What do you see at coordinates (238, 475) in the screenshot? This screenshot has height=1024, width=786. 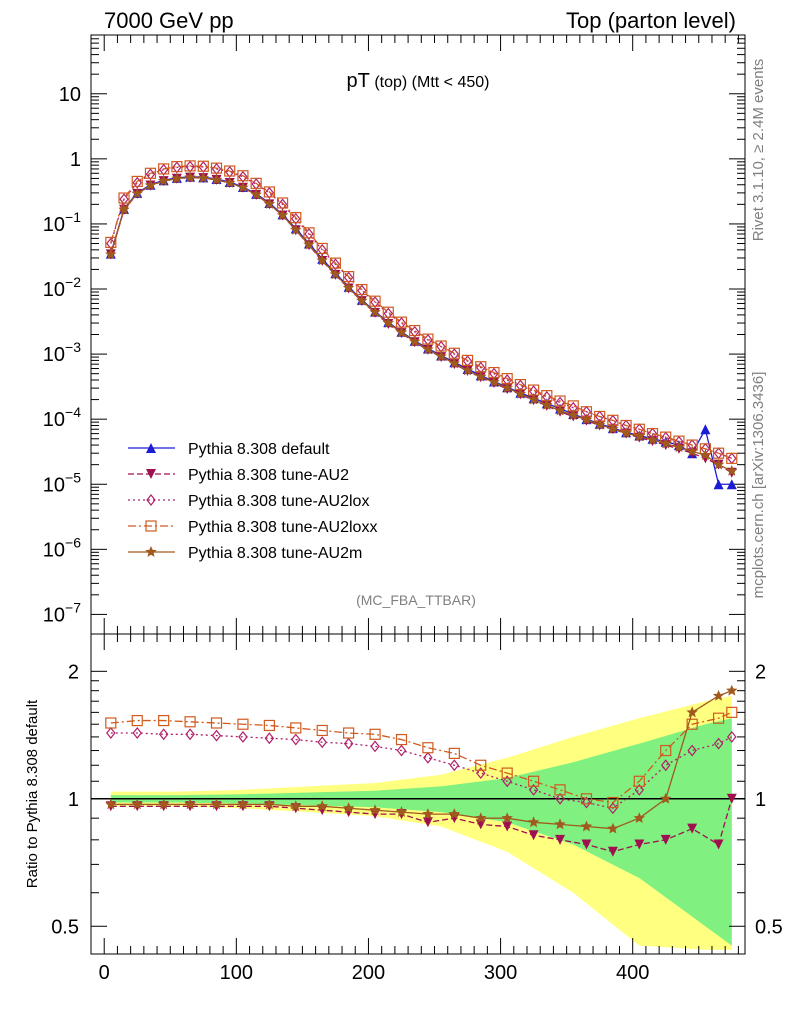 I see `legend-entry-1: Pythia 8.308 tune-AU2` at bounding box center [238, 475].